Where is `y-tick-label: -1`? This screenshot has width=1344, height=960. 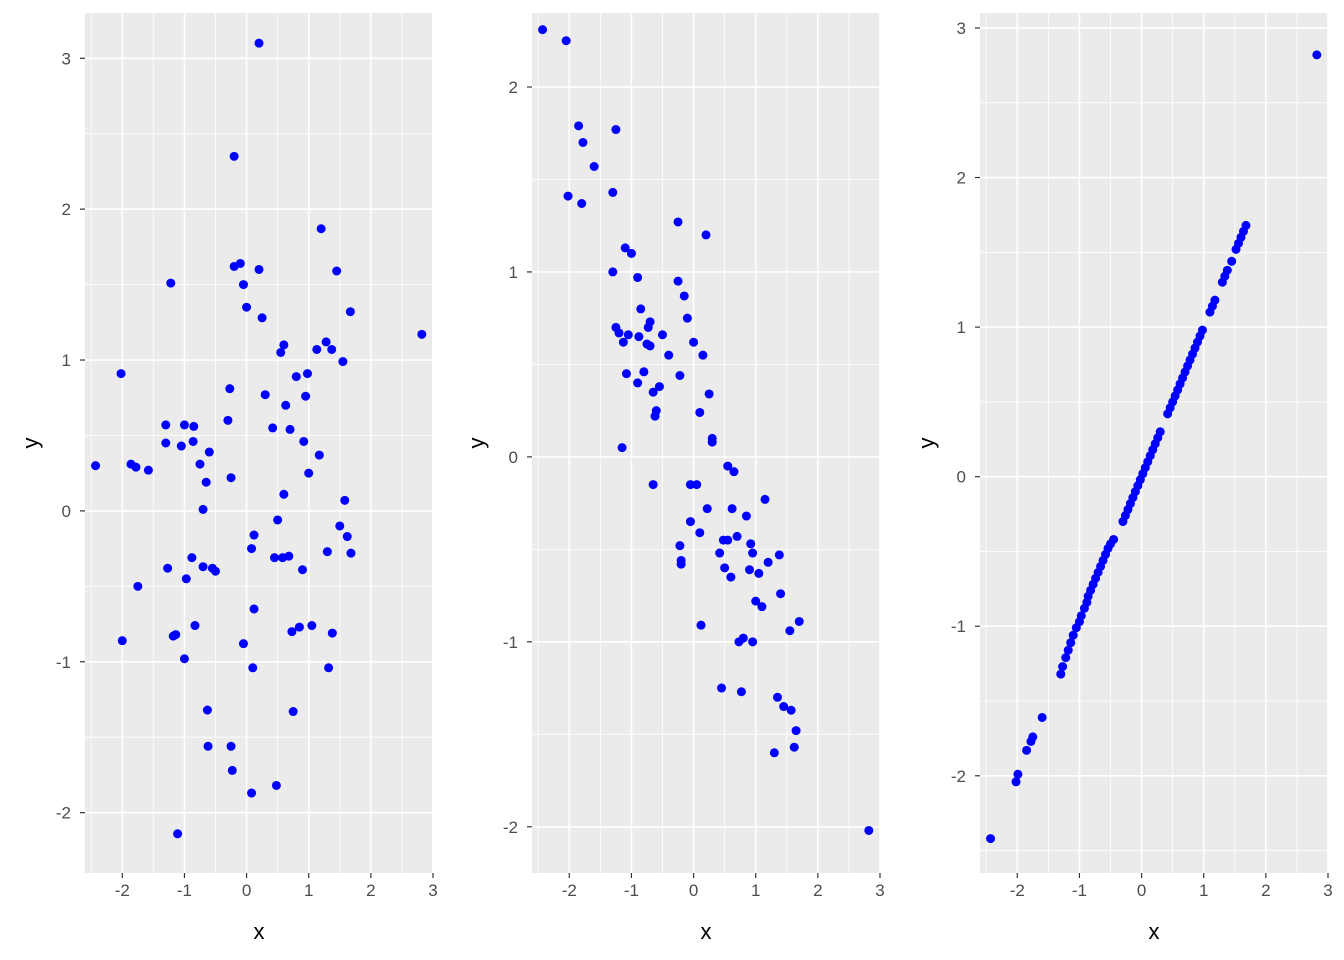
y-tick-label: -1 is located at coordinates (63, 662).